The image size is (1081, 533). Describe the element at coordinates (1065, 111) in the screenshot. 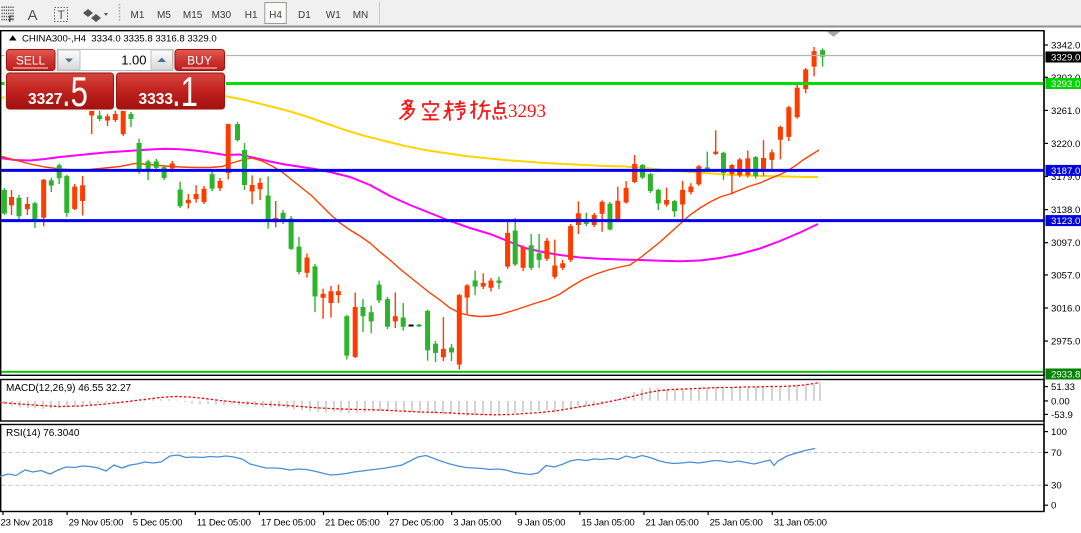

I see `svg-text: 3261.0` at that location.